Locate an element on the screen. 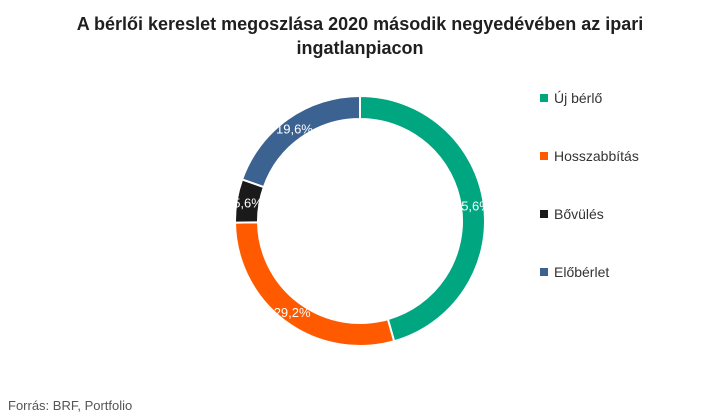 The height and width of the screenshot is (417, 718). legend-item-bovules: Bővülés is located at coordinates (589, 214).